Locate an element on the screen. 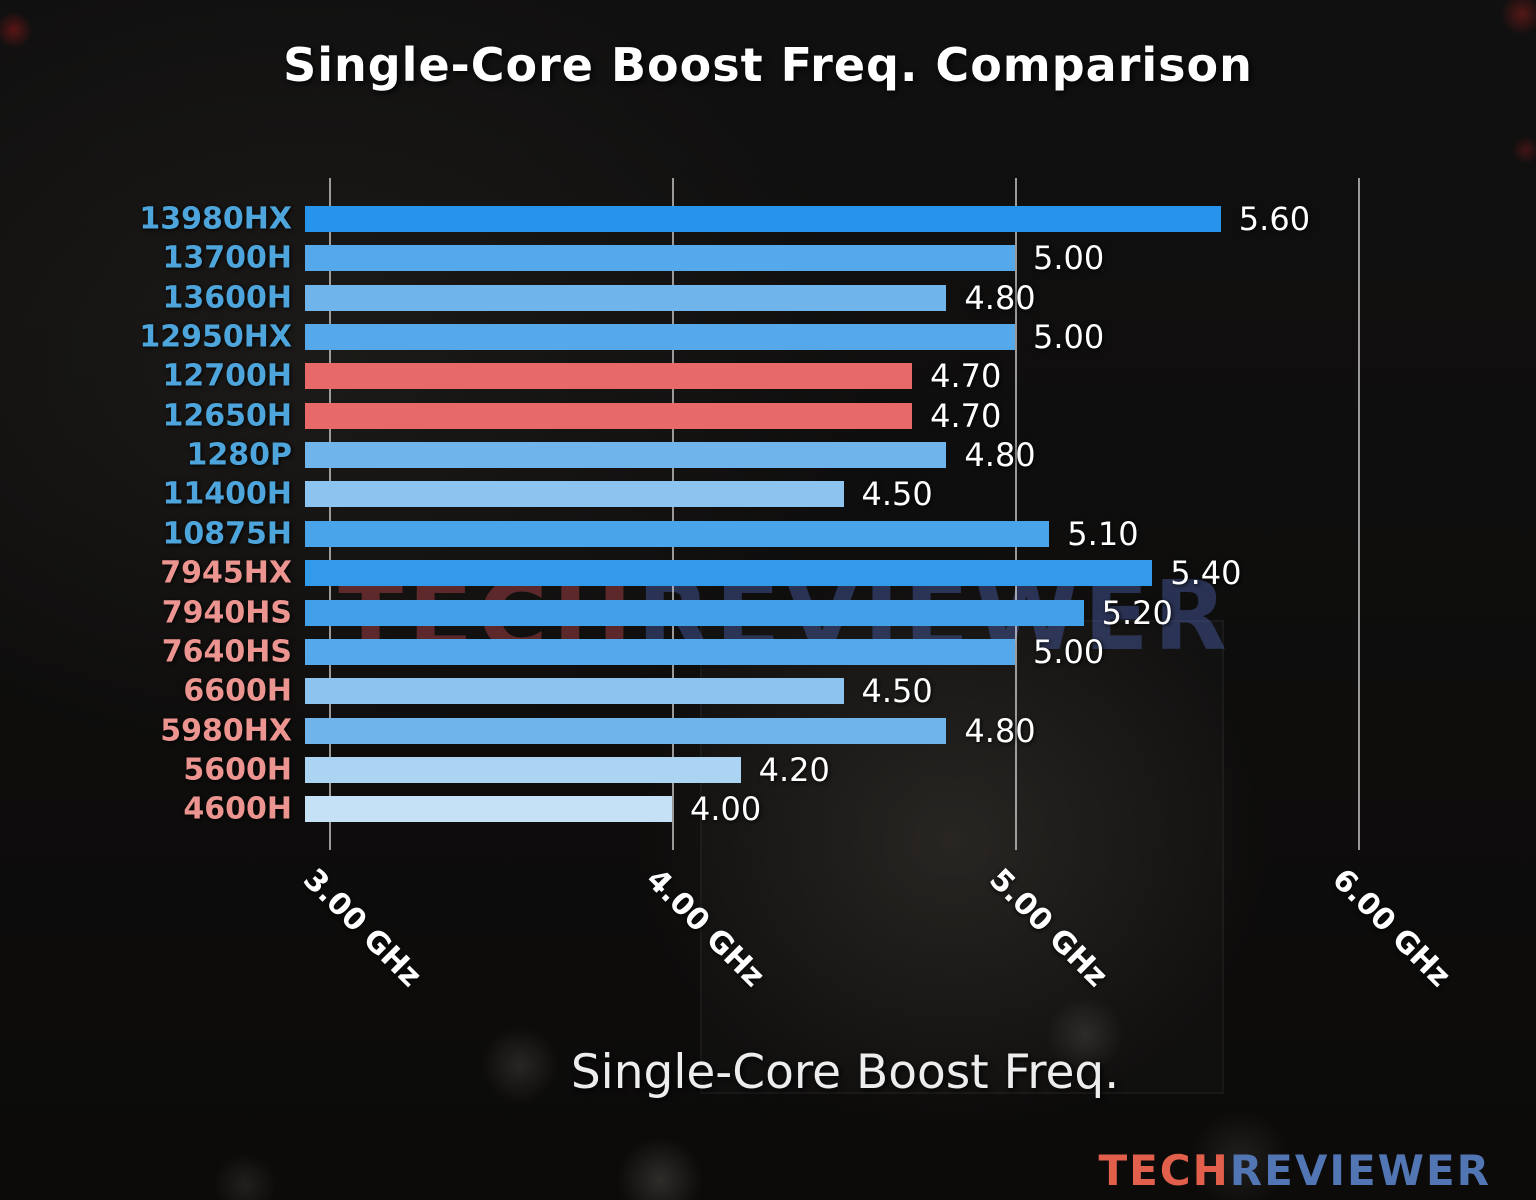 The image size is (1536, 1200). category-label: 7940HS is located at coordinates (226, 612).